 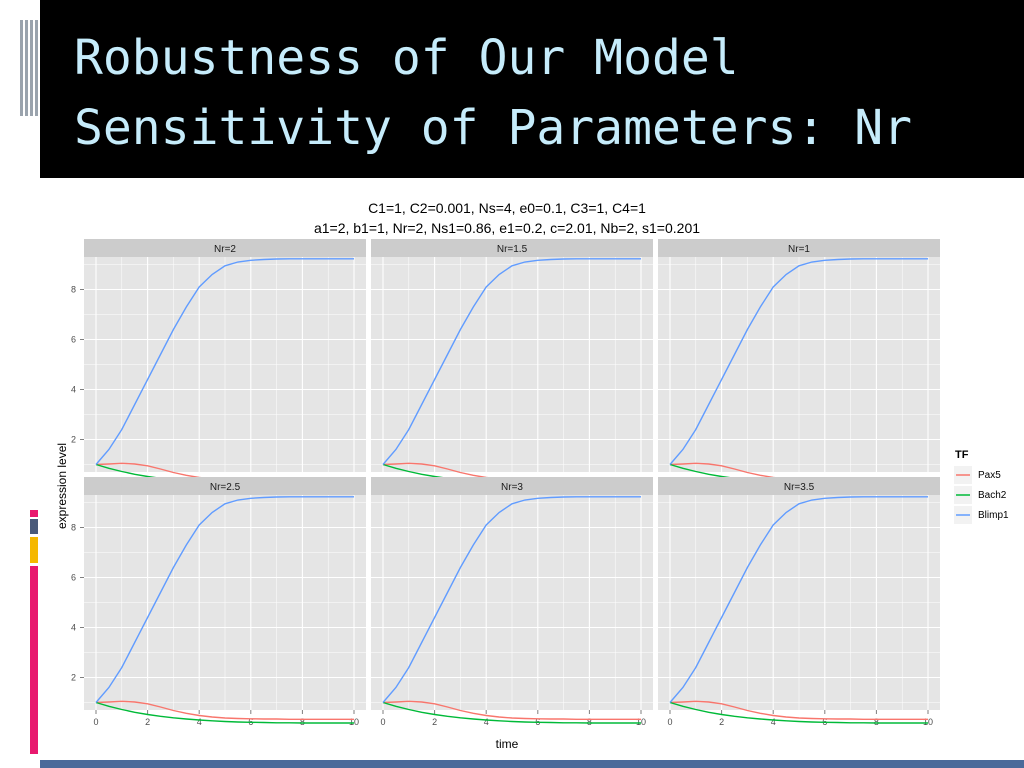 I want to click on bottom-bar, so click(x=532, y=764).